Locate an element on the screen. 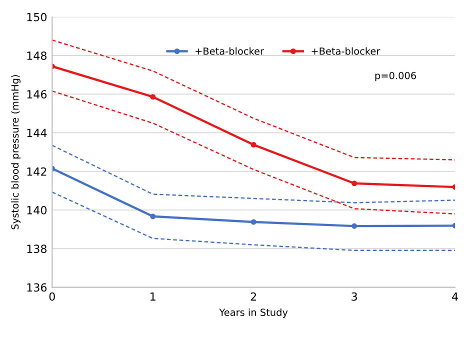 This screenshot has height=338, width=474. x-tick-label: 3 is located at coordinates (354, 296).